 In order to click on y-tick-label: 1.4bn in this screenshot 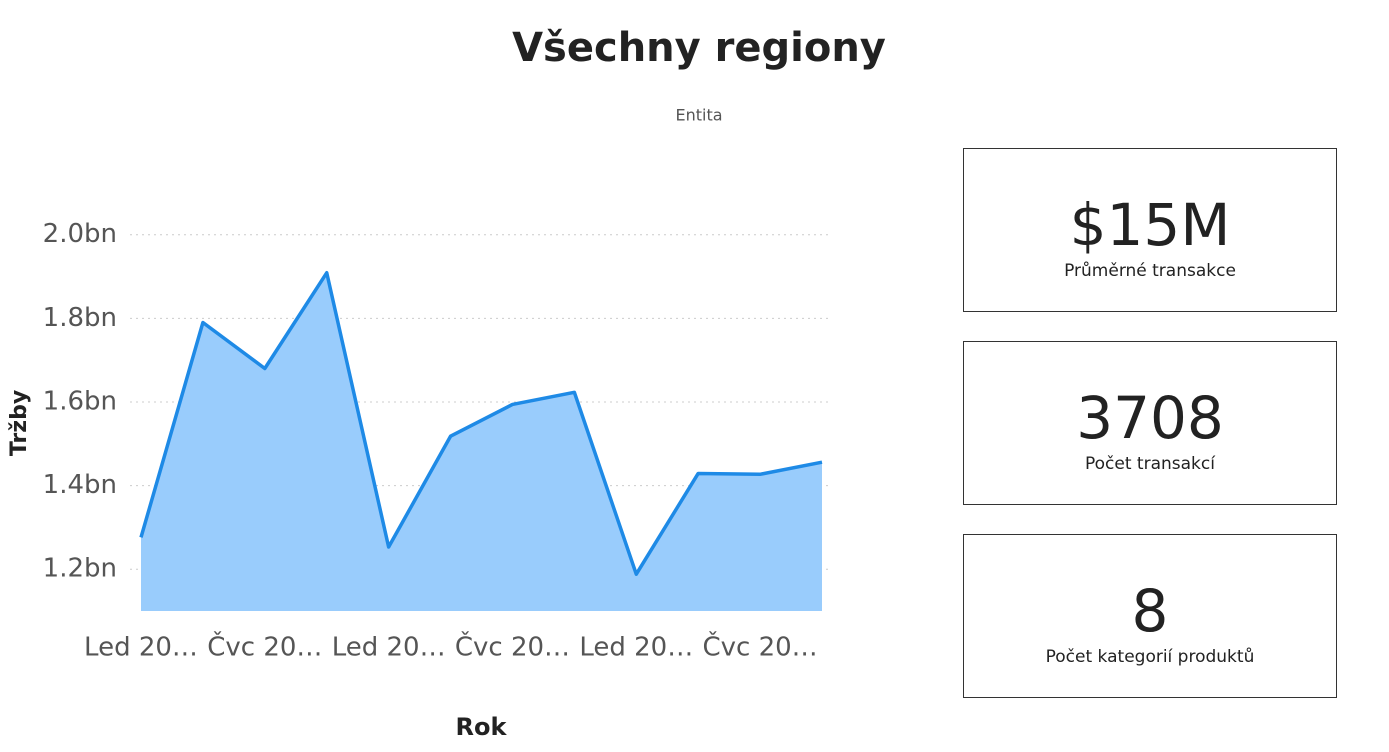, I will do `click(80, 485)`.